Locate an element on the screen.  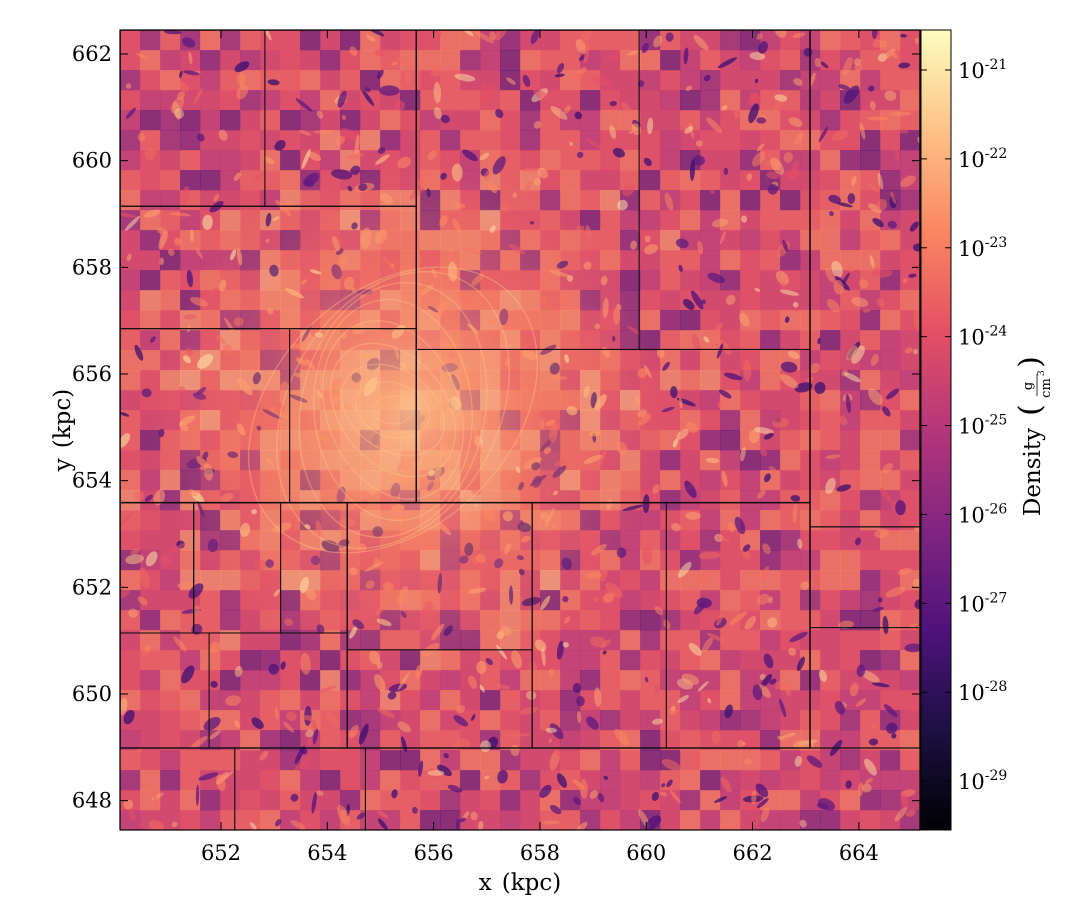
y-tick-label: 654 is located at coordinates (92, 481).